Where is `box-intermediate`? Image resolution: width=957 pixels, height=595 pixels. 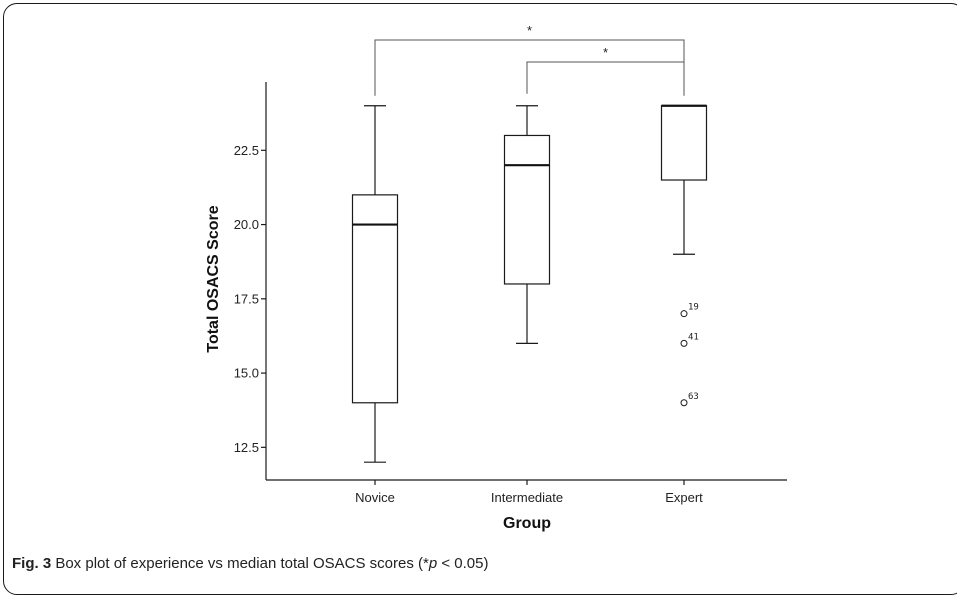 box-intermediate is located at coordinates (527, 224).